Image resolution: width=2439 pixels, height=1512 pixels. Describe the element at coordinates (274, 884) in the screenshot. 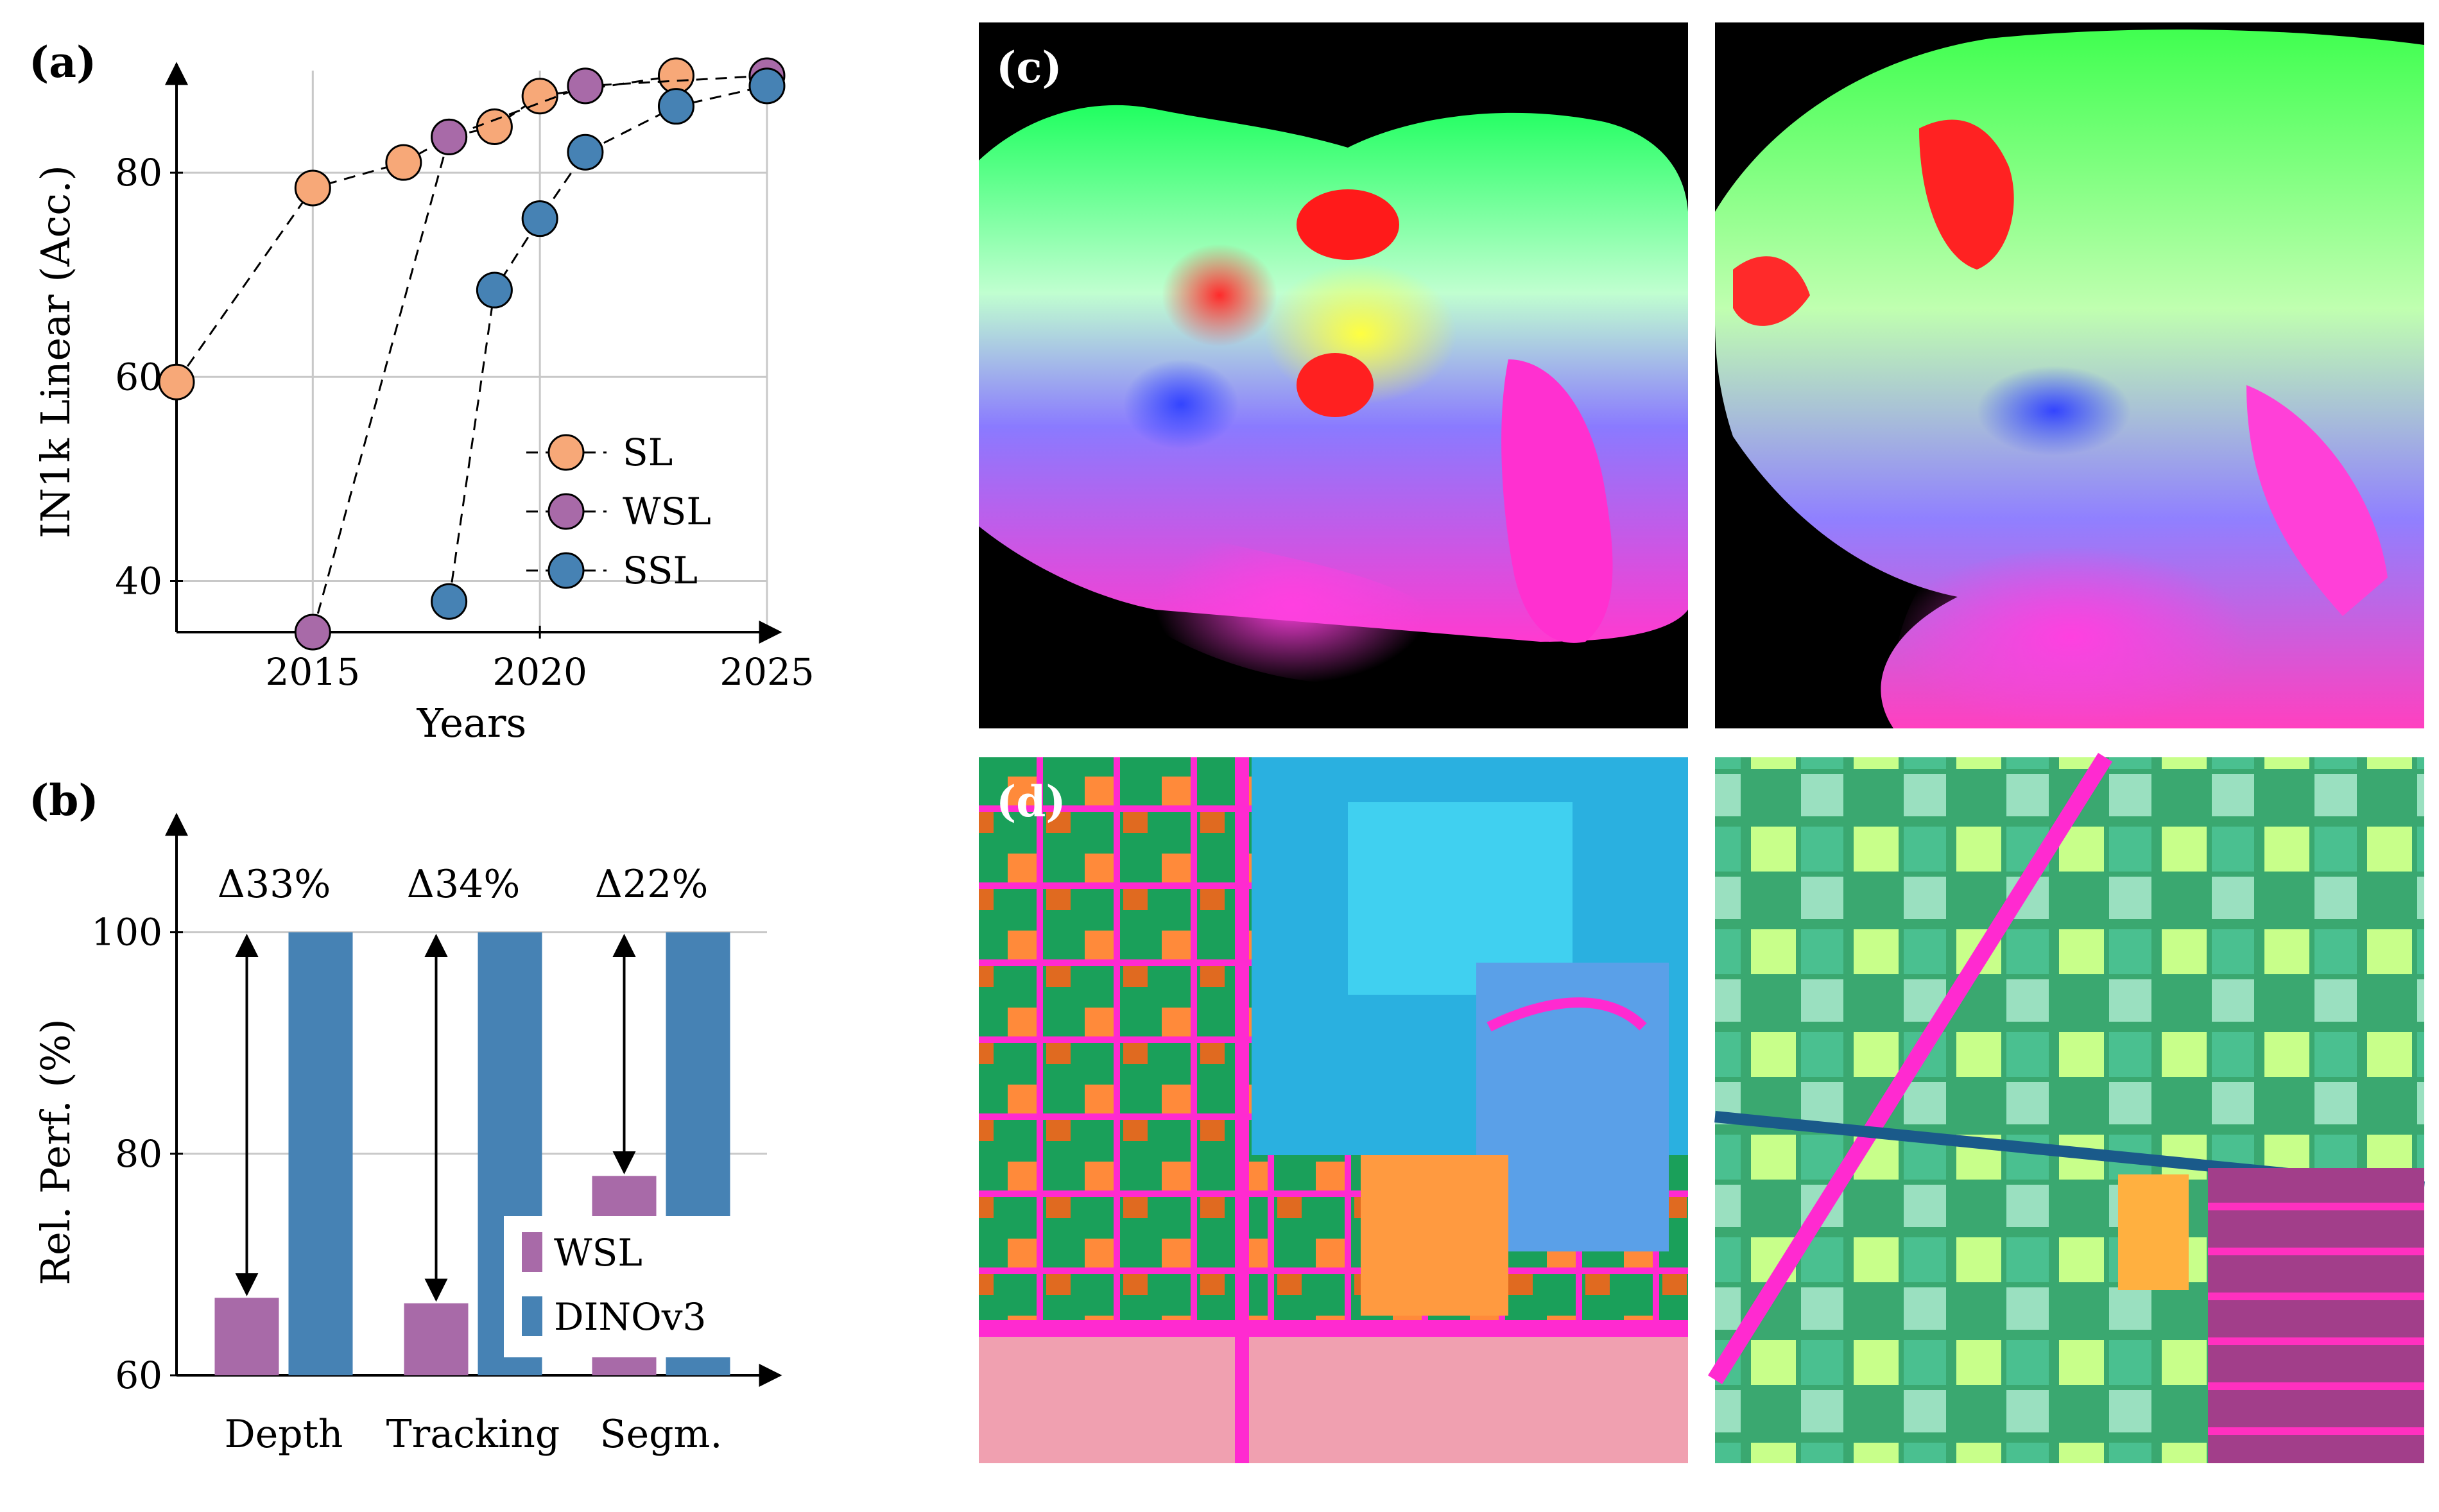

I see `delta-annotation: Δ33%` at that location.